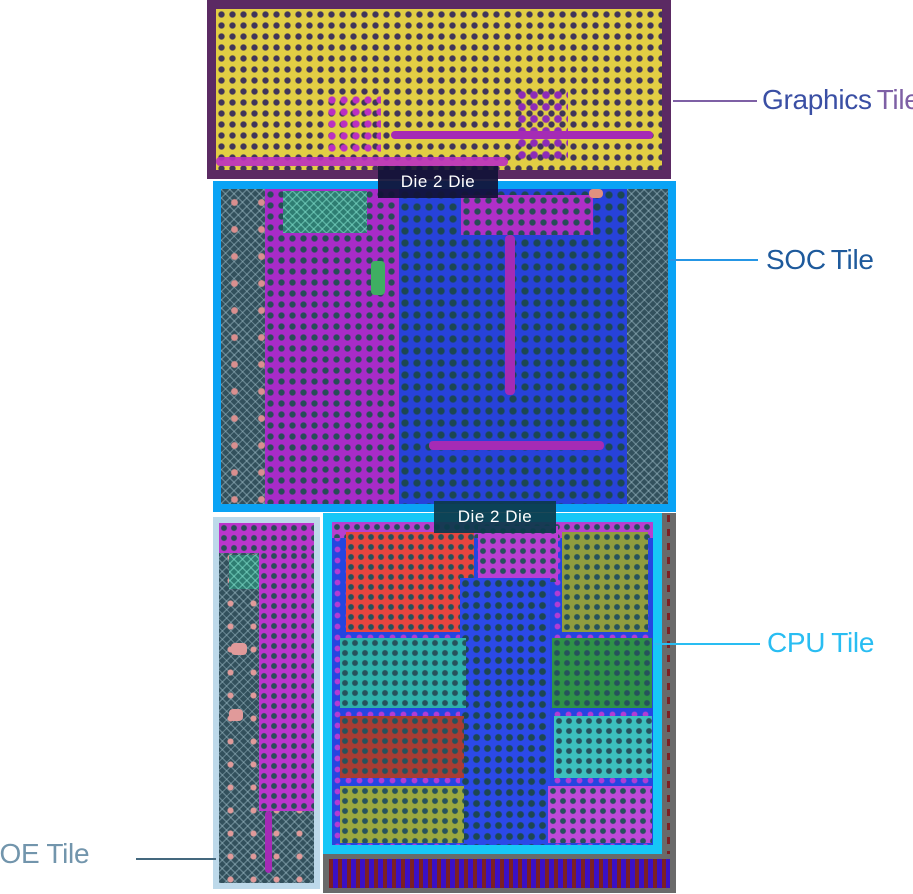  What do you see at coordinates (605, 582) in the screenshot?
I see `cpu-core-block-olive` at bounding box center [605, 582].